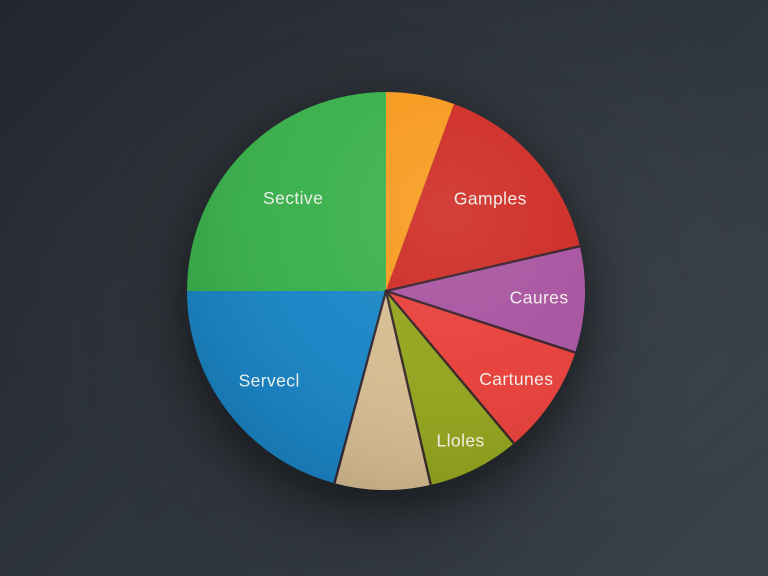  What do you see at coordinates (490, 199) in the screenshot?
I see `slice-label-gamples: Gamples` at bounding box center [490, 199].